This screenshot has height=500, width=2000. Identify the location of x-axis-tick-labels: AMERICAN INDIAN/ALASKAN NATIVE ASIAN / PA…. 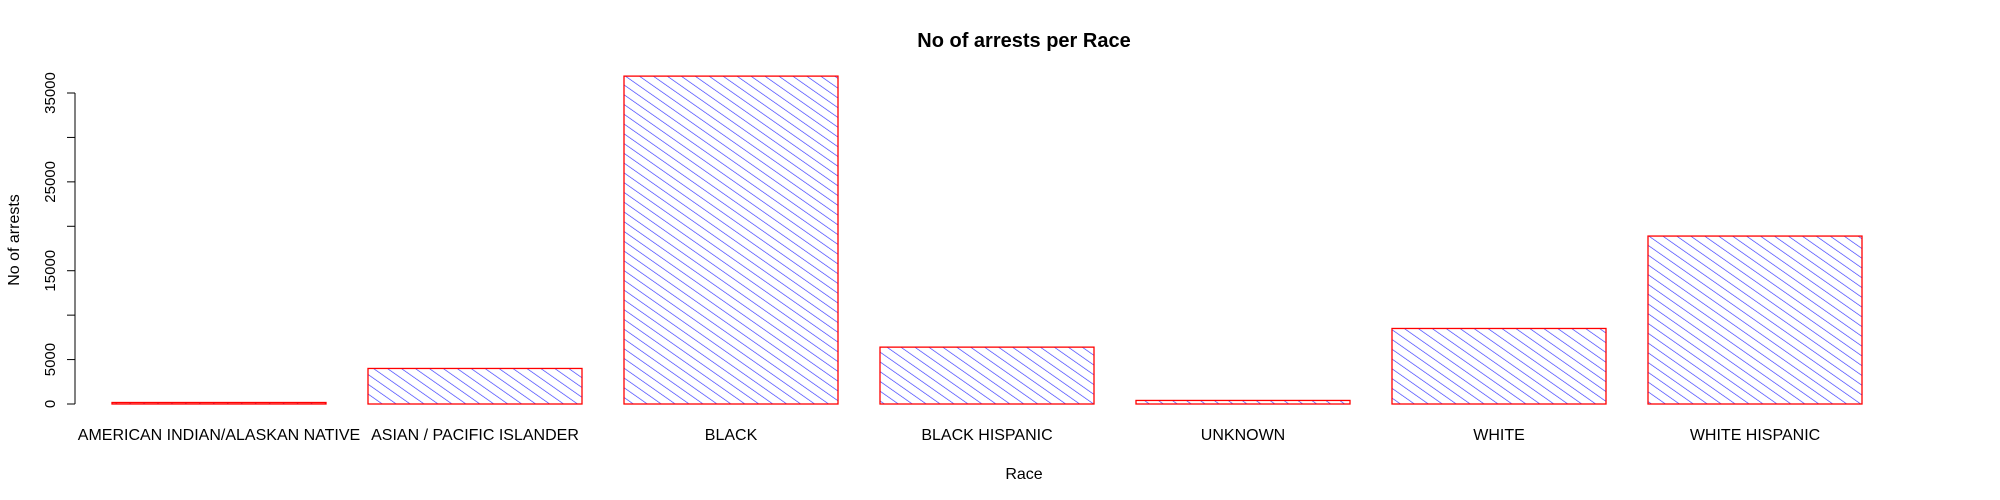
(949, 435).